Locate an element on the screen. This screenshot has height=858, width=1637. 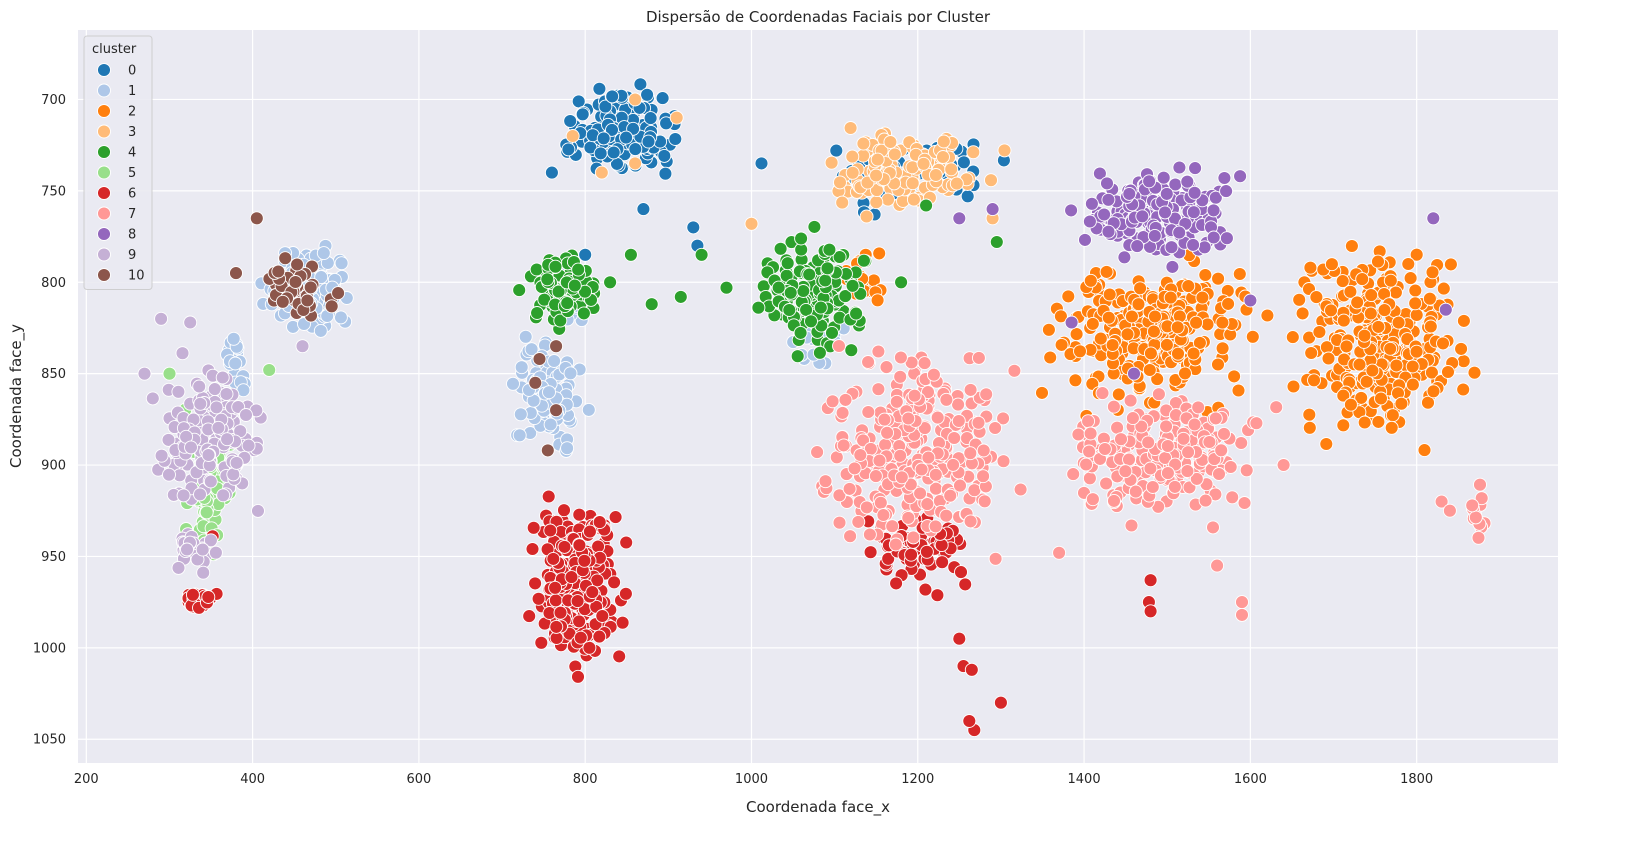
legend-label: 4 is located at coordinates (132, 153).